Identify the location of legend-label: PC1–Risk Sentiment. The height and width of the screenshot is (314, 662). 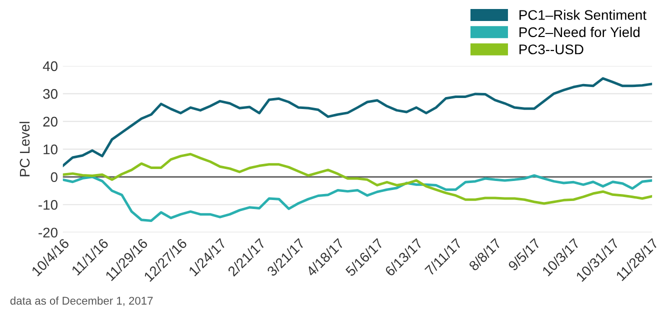
(583, 15).